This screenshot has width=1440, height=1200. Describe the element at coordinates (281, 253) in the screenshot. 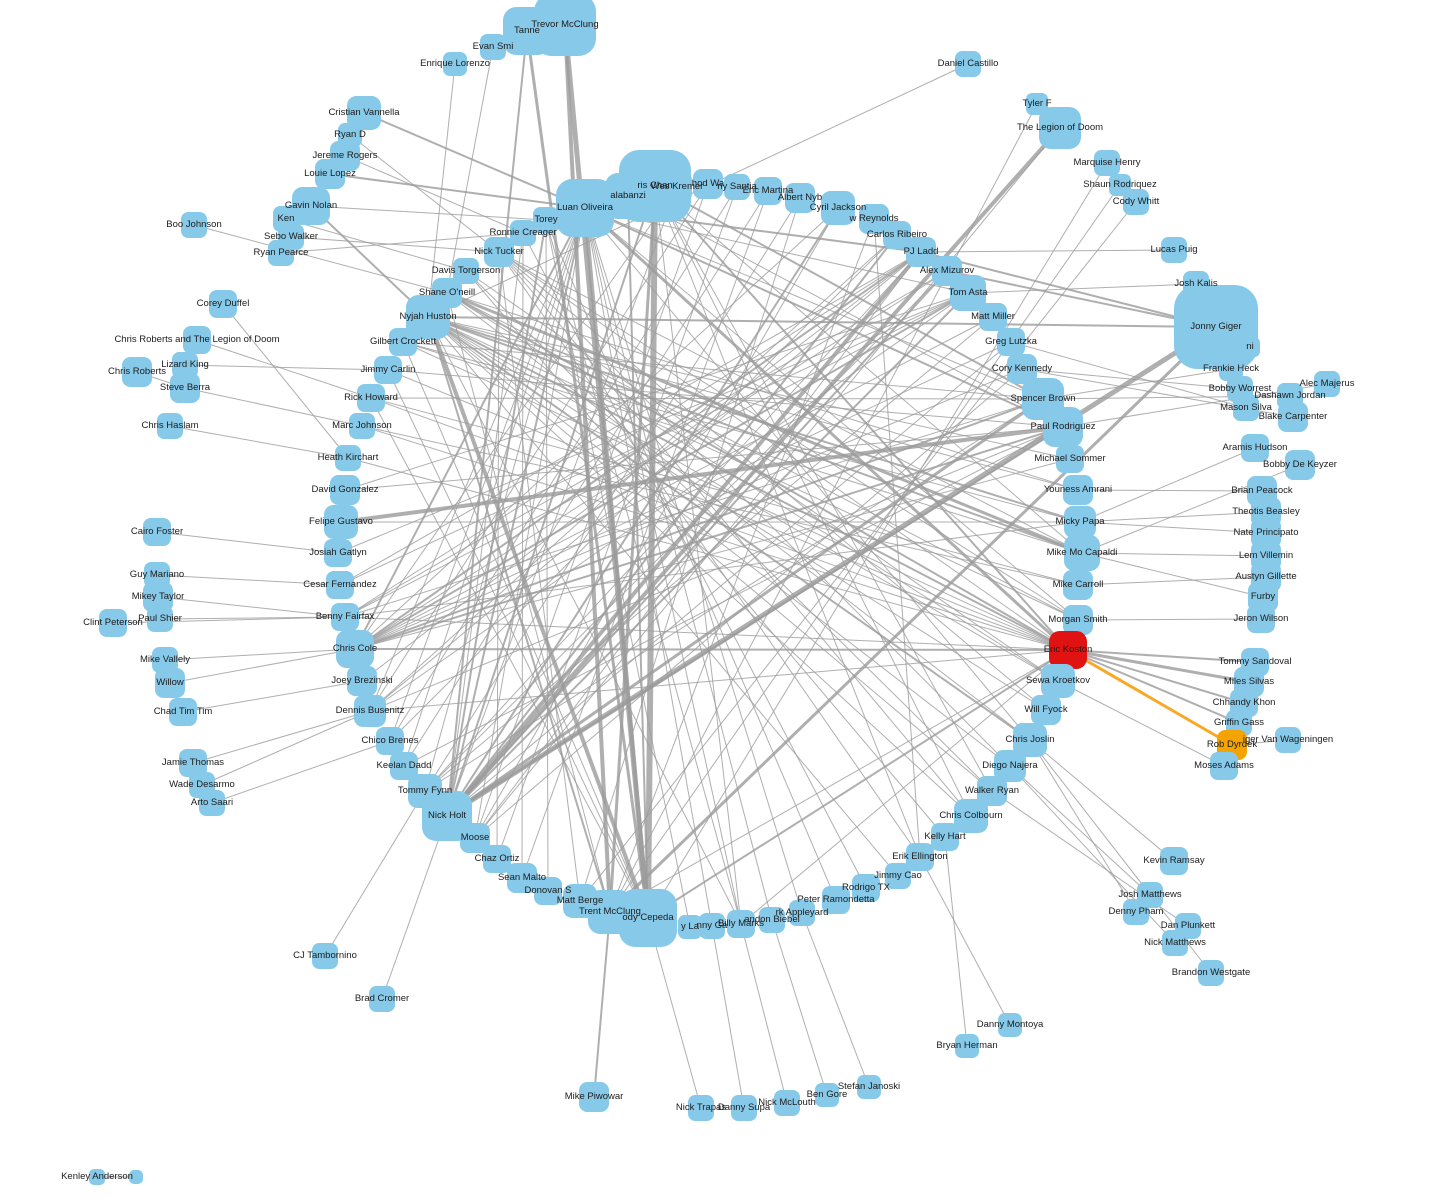

I see `graph-node-ryan-pearce` at that location.